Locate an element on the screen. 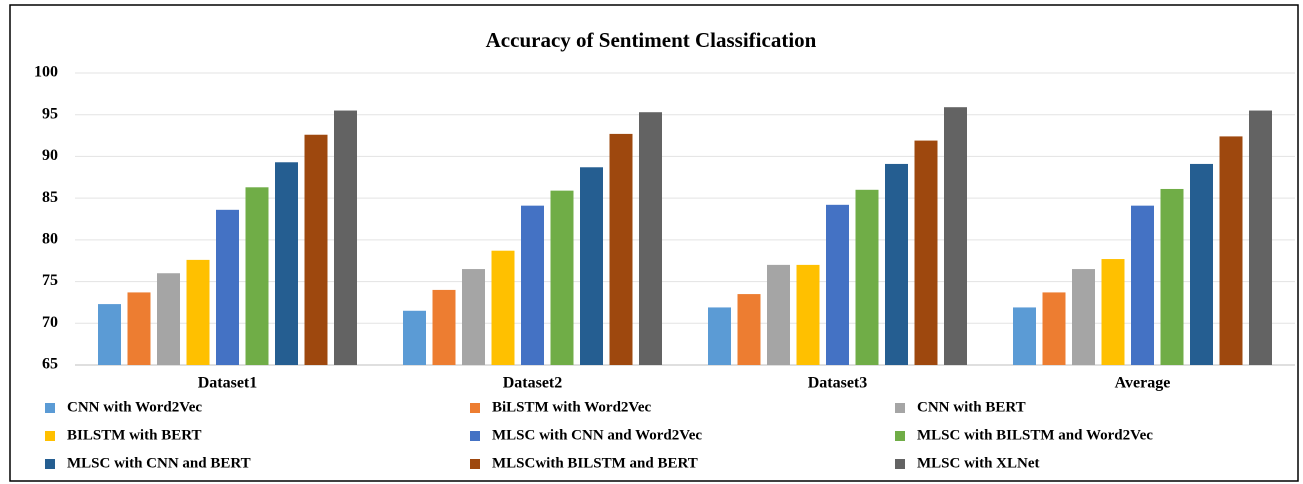  legend-label: MLSC with XLNet is located at coordinates (978, 463).